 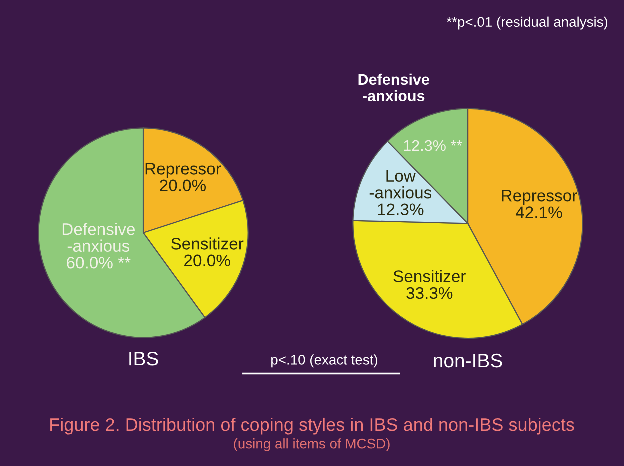 I want to click on text: IBS, so click(x=144, y=359).